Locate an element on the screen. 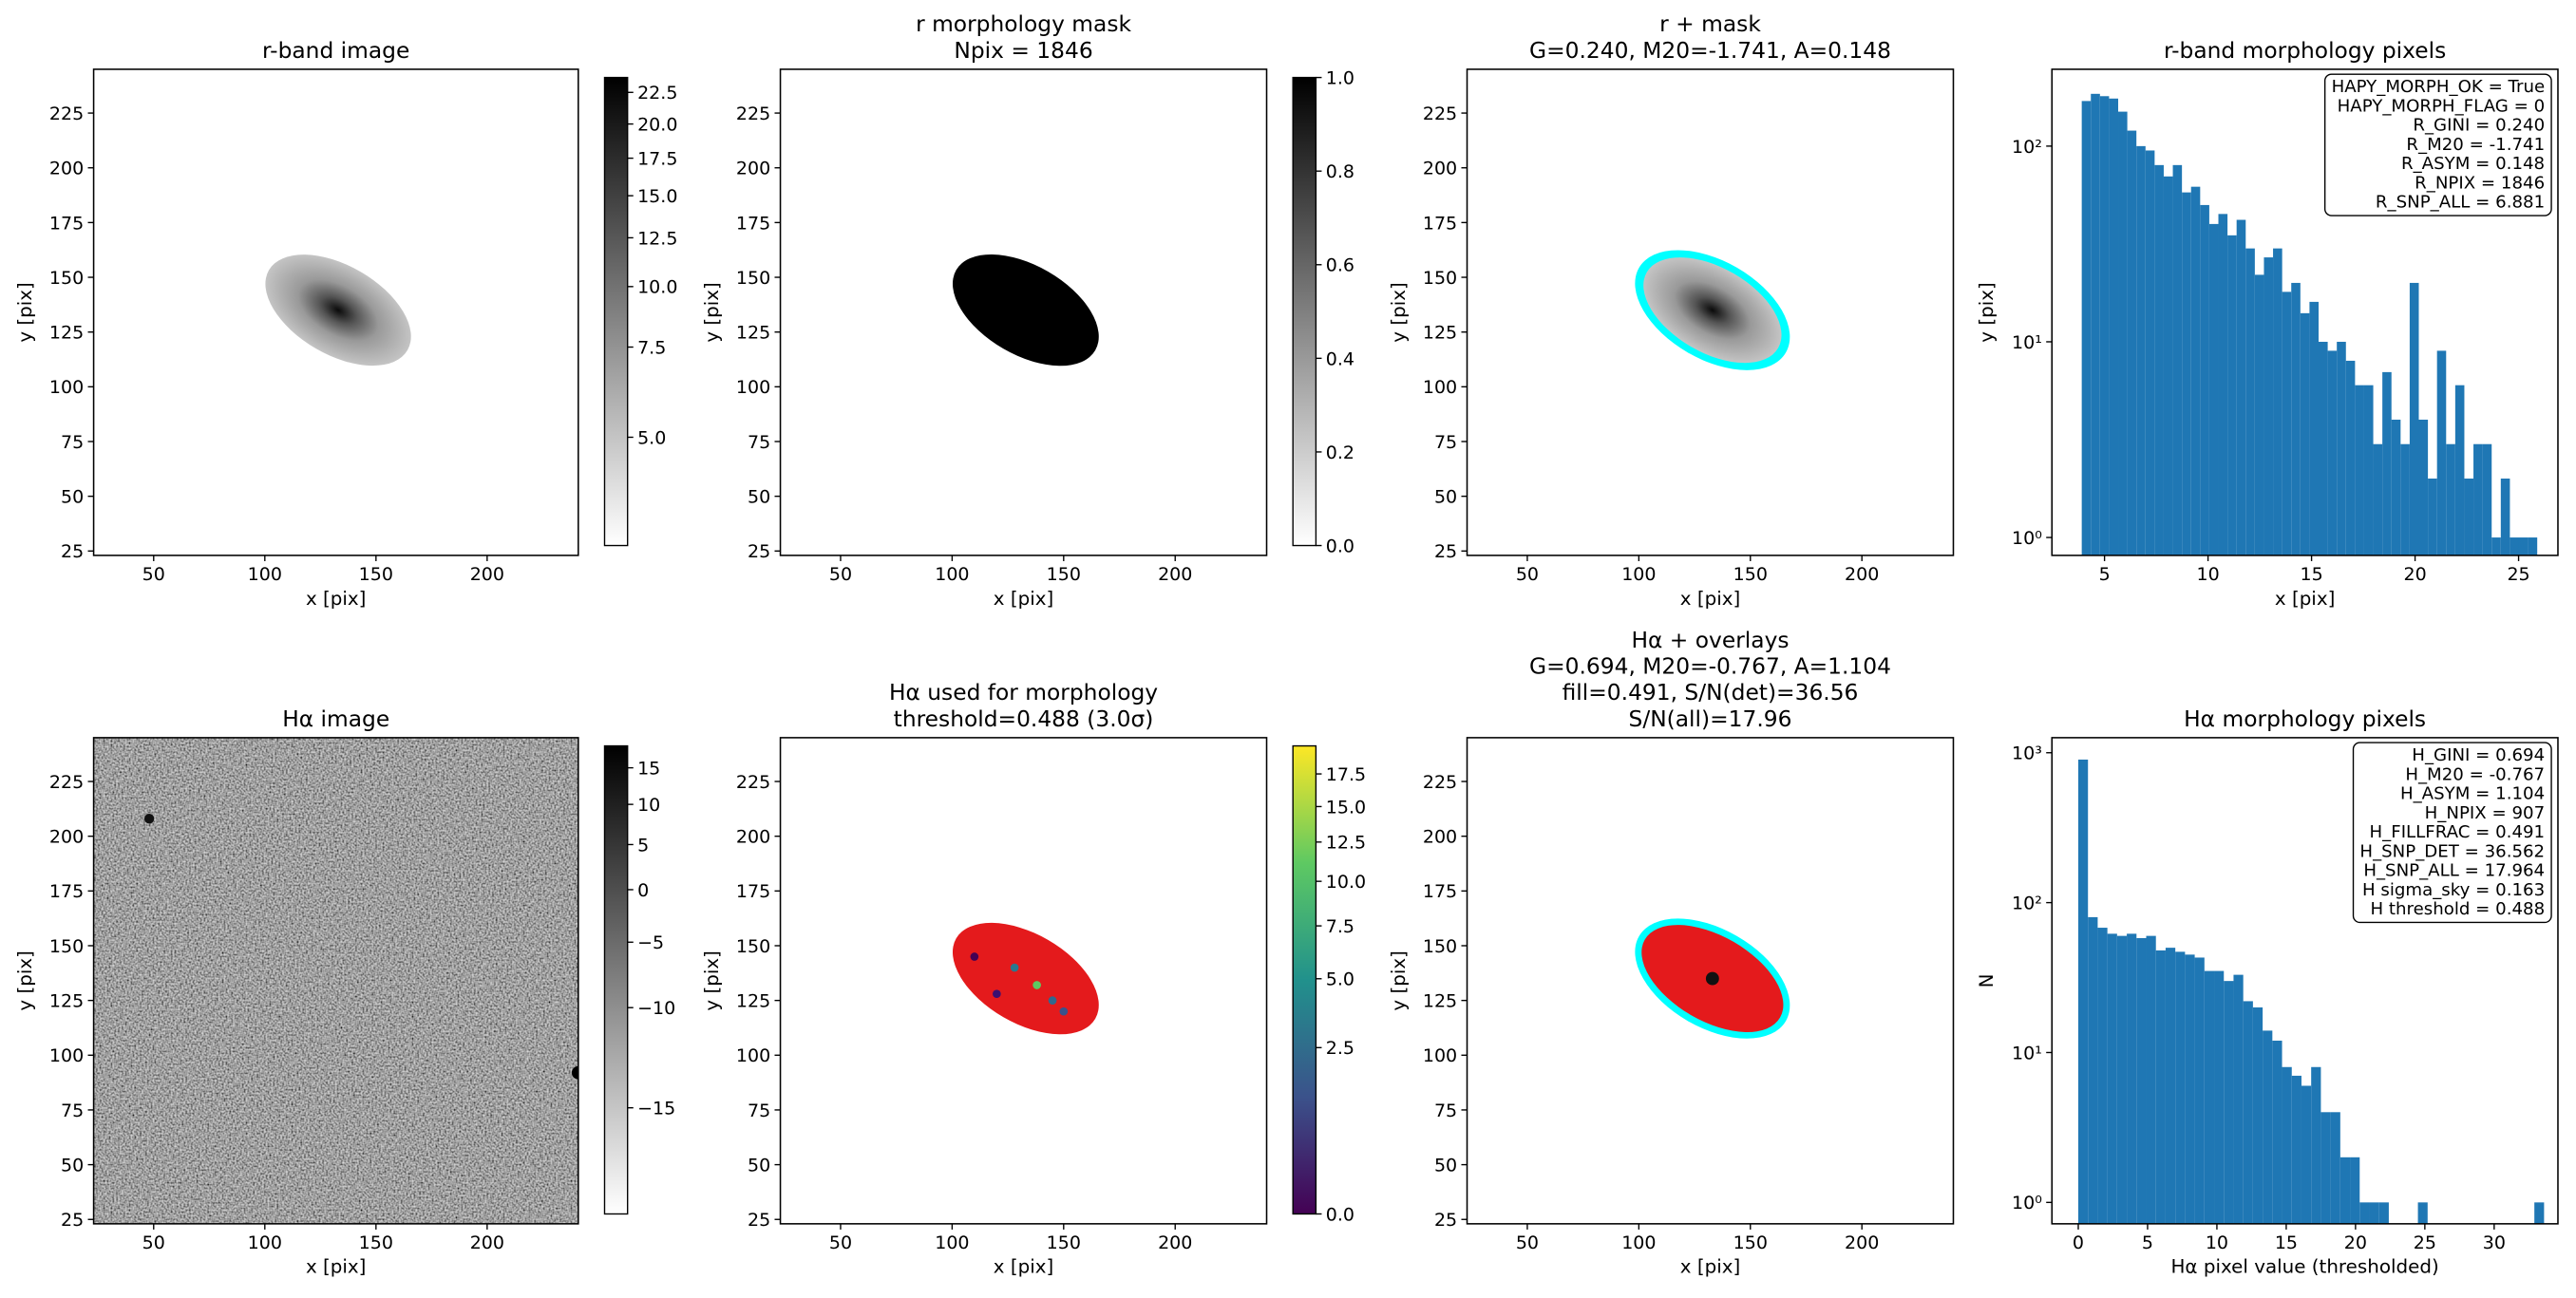 The image size is (2576, 1298). x-tick-label: 15 is located at coordinates (2311, 574).